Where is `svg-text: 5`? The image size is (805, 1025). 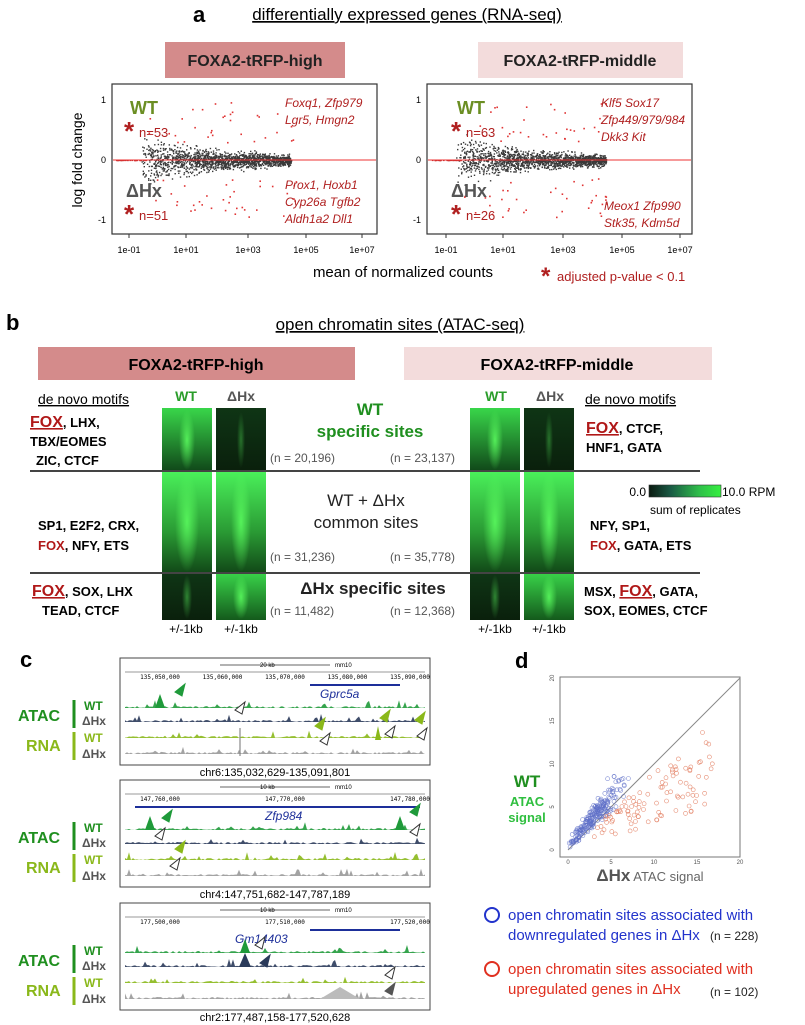
svg-text: 5 is located at coordinates (553, 807).